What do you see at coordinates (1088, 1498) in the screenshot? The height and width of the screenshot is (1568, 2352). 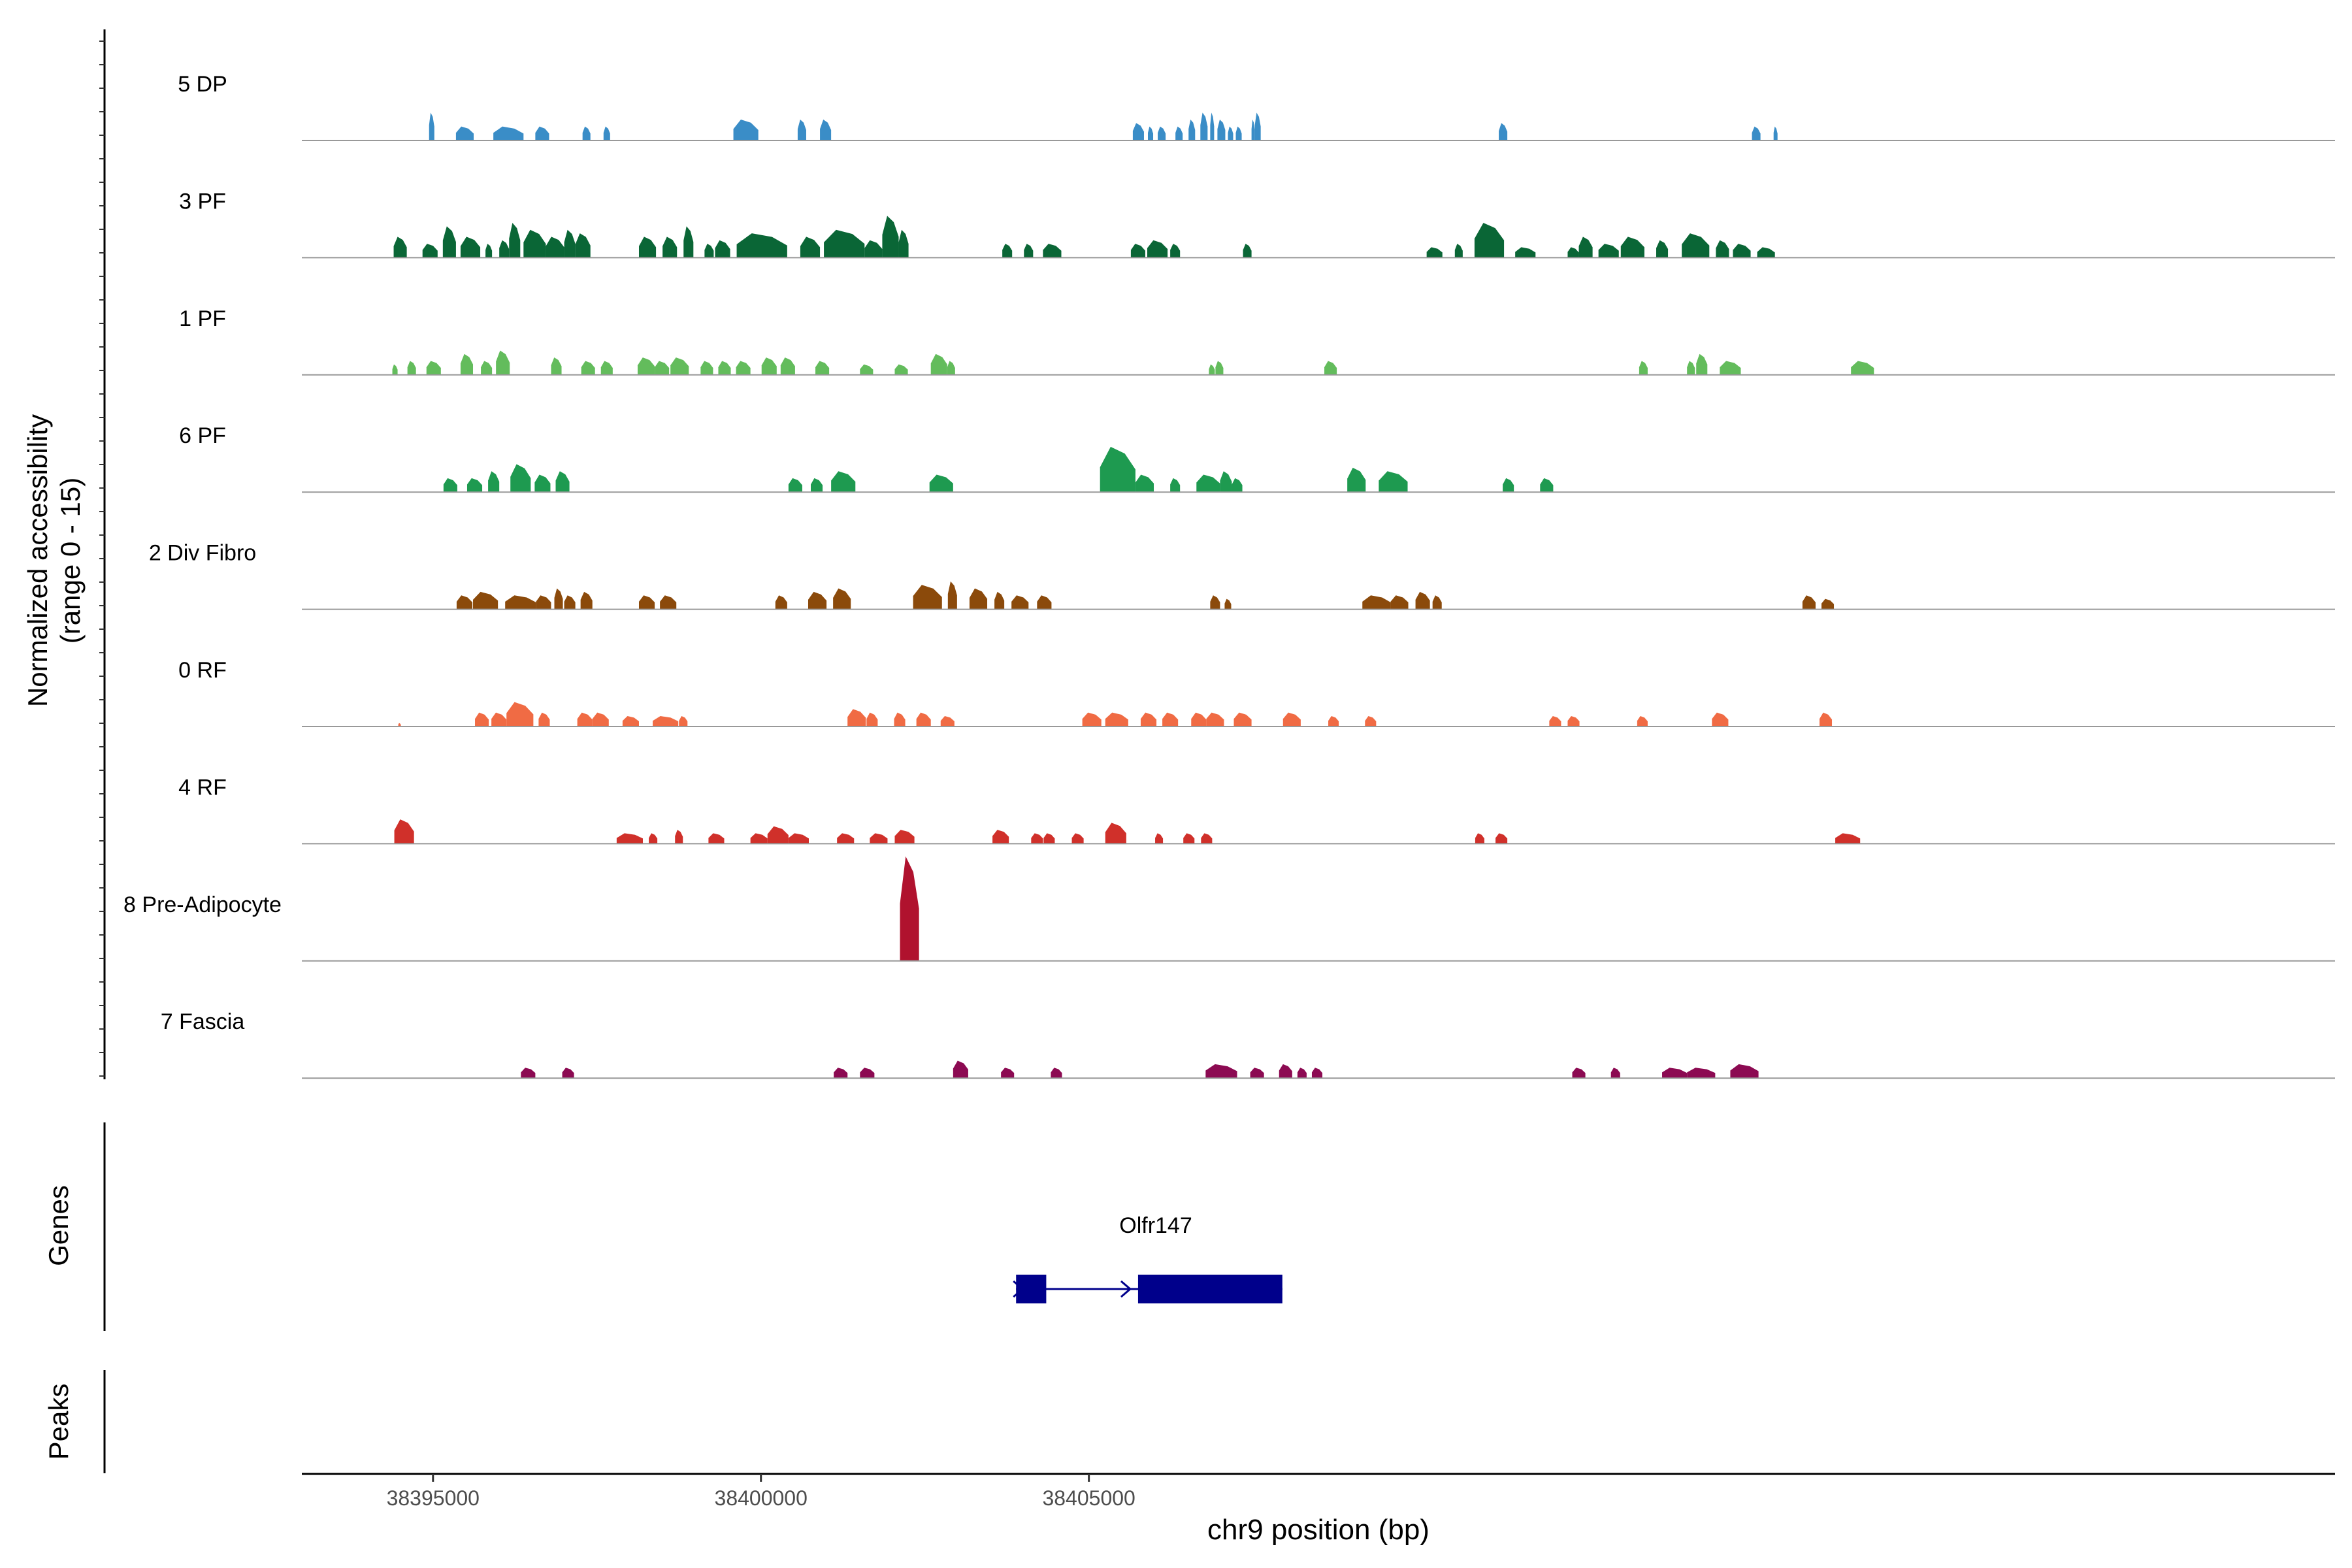 I see `x-tick-label: 38405000` at bounding box center [1088, 1498].